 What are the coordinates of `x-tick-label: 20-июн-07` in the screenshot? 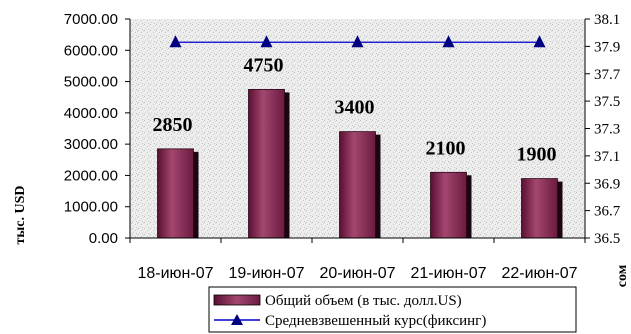 It's located at (357, 273).